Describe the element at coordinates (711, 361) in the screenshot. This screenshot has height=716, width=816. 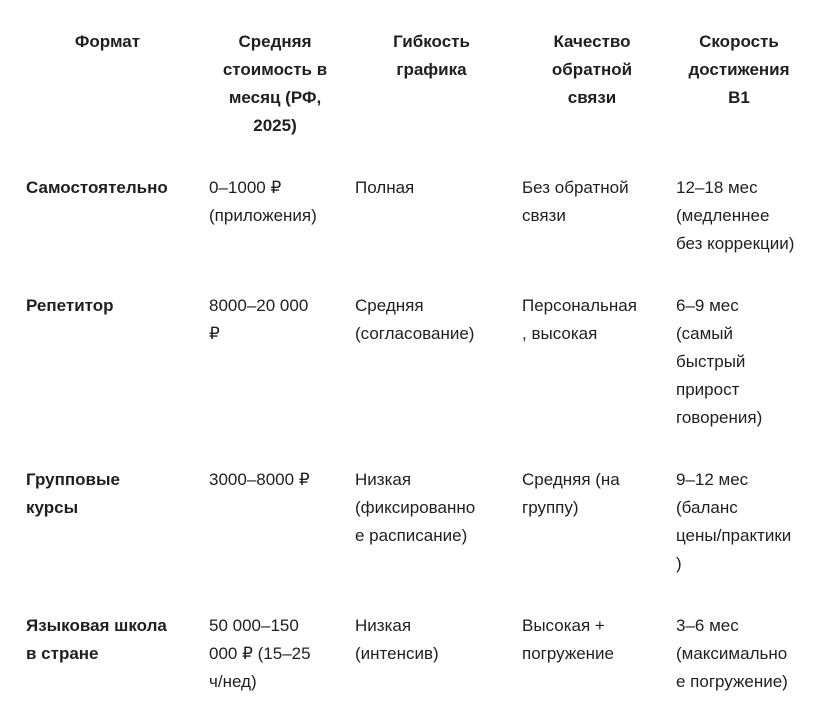
I see `cell-text-line: быстрый` at that location.